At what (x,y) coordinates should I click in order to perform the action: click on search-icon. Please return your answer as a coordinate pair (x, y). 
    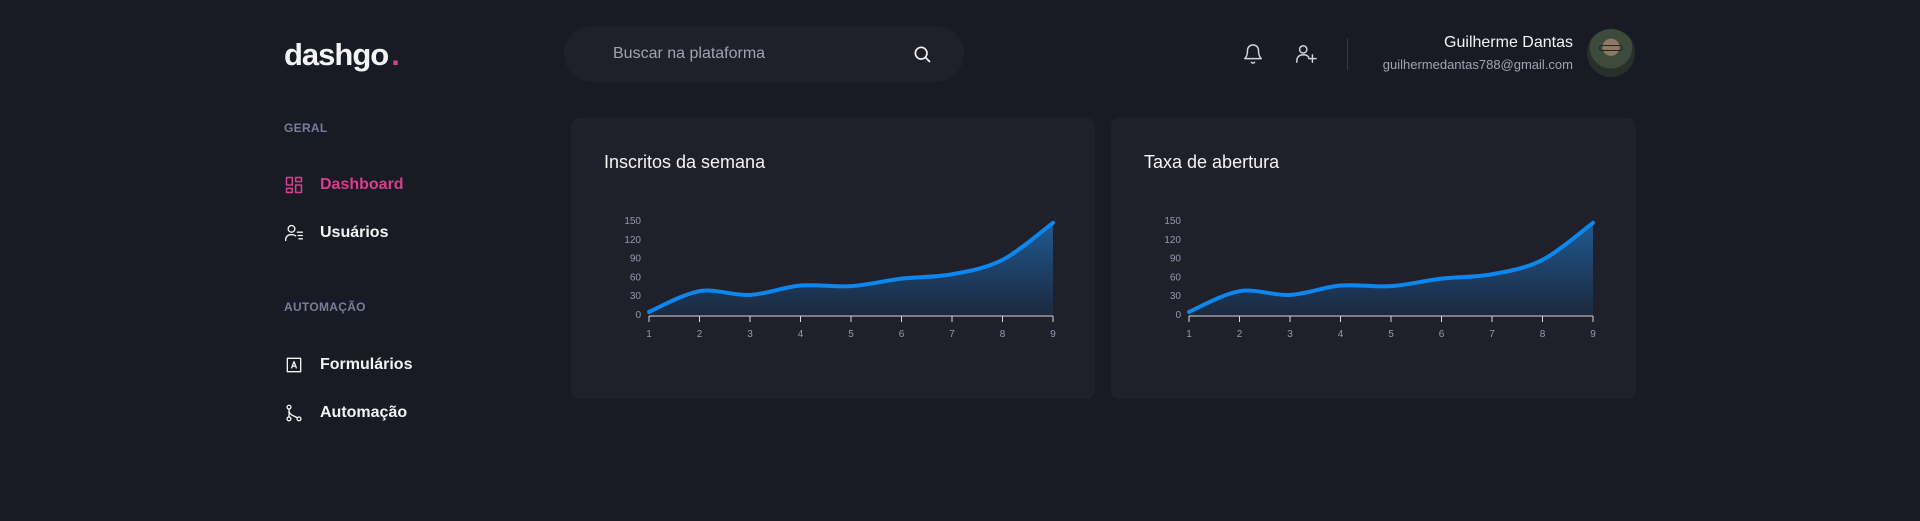
    Looking at the image, I should click on (922, 54).